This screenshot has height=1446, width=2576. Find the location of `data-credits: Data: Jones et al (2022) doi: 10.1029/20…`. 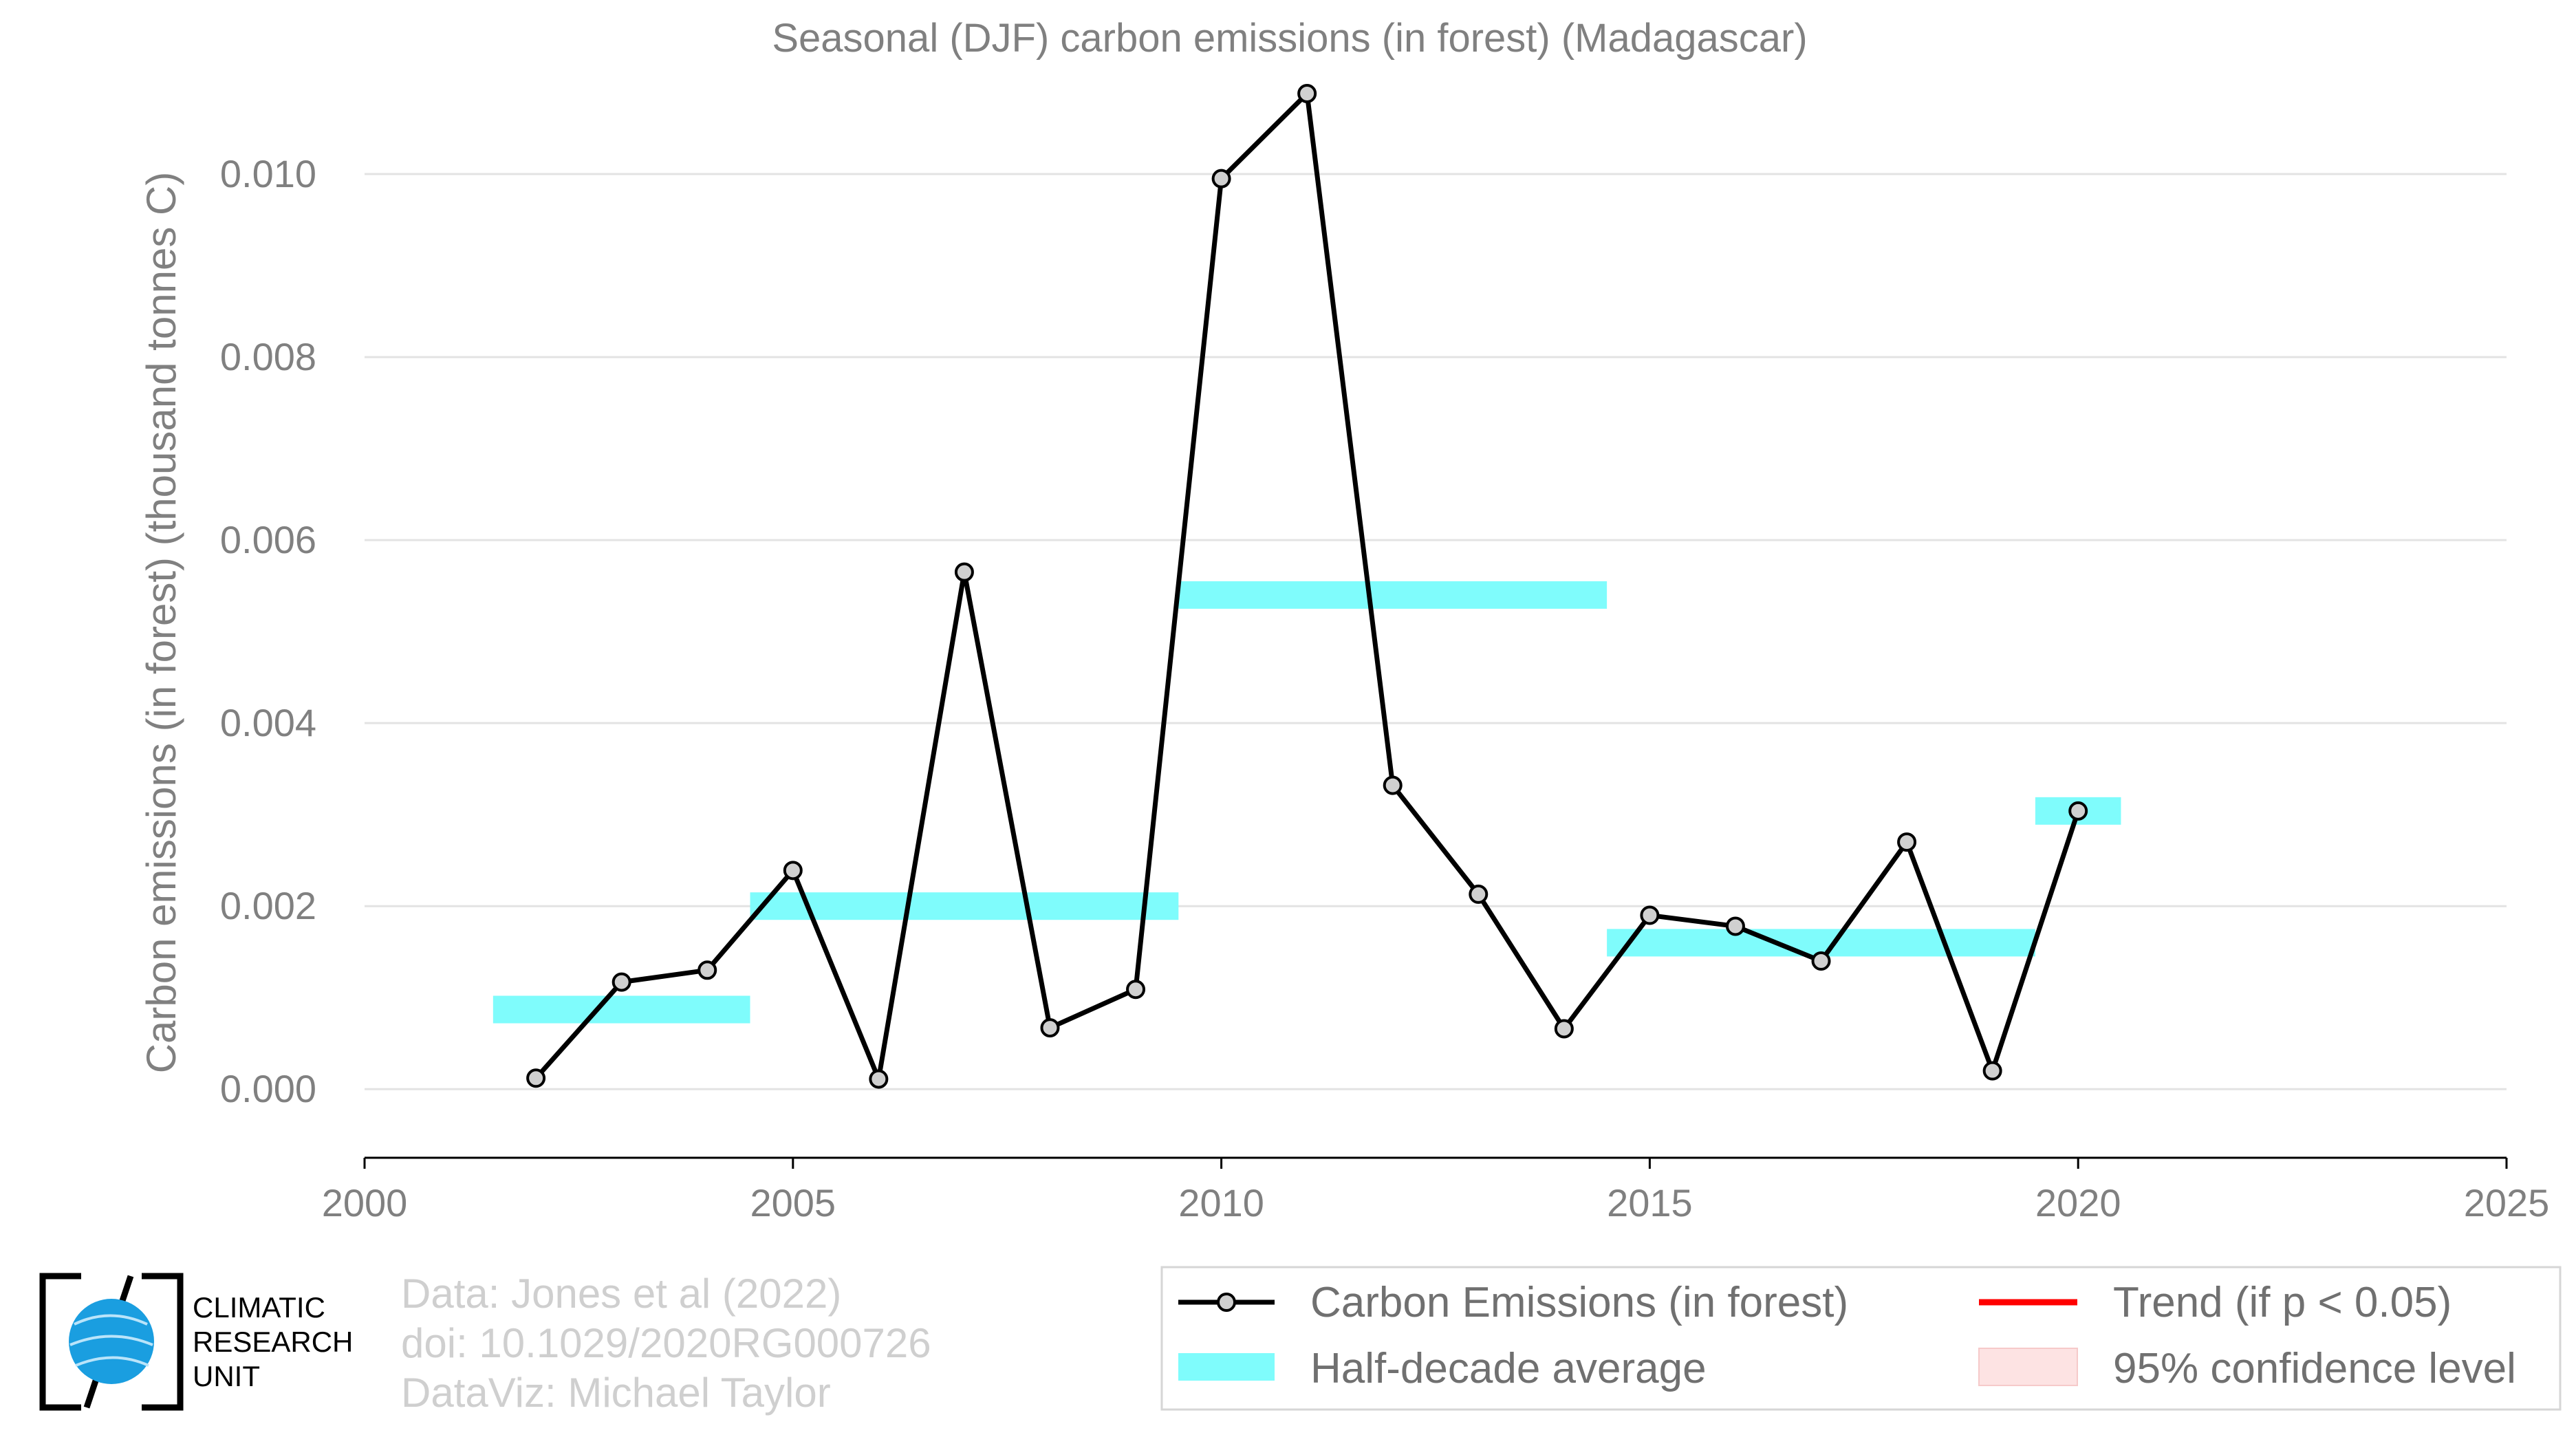

data-credits: Data: Jones et al (2022) doi: 10.1029/20… is located at coordinates (666, 1343).